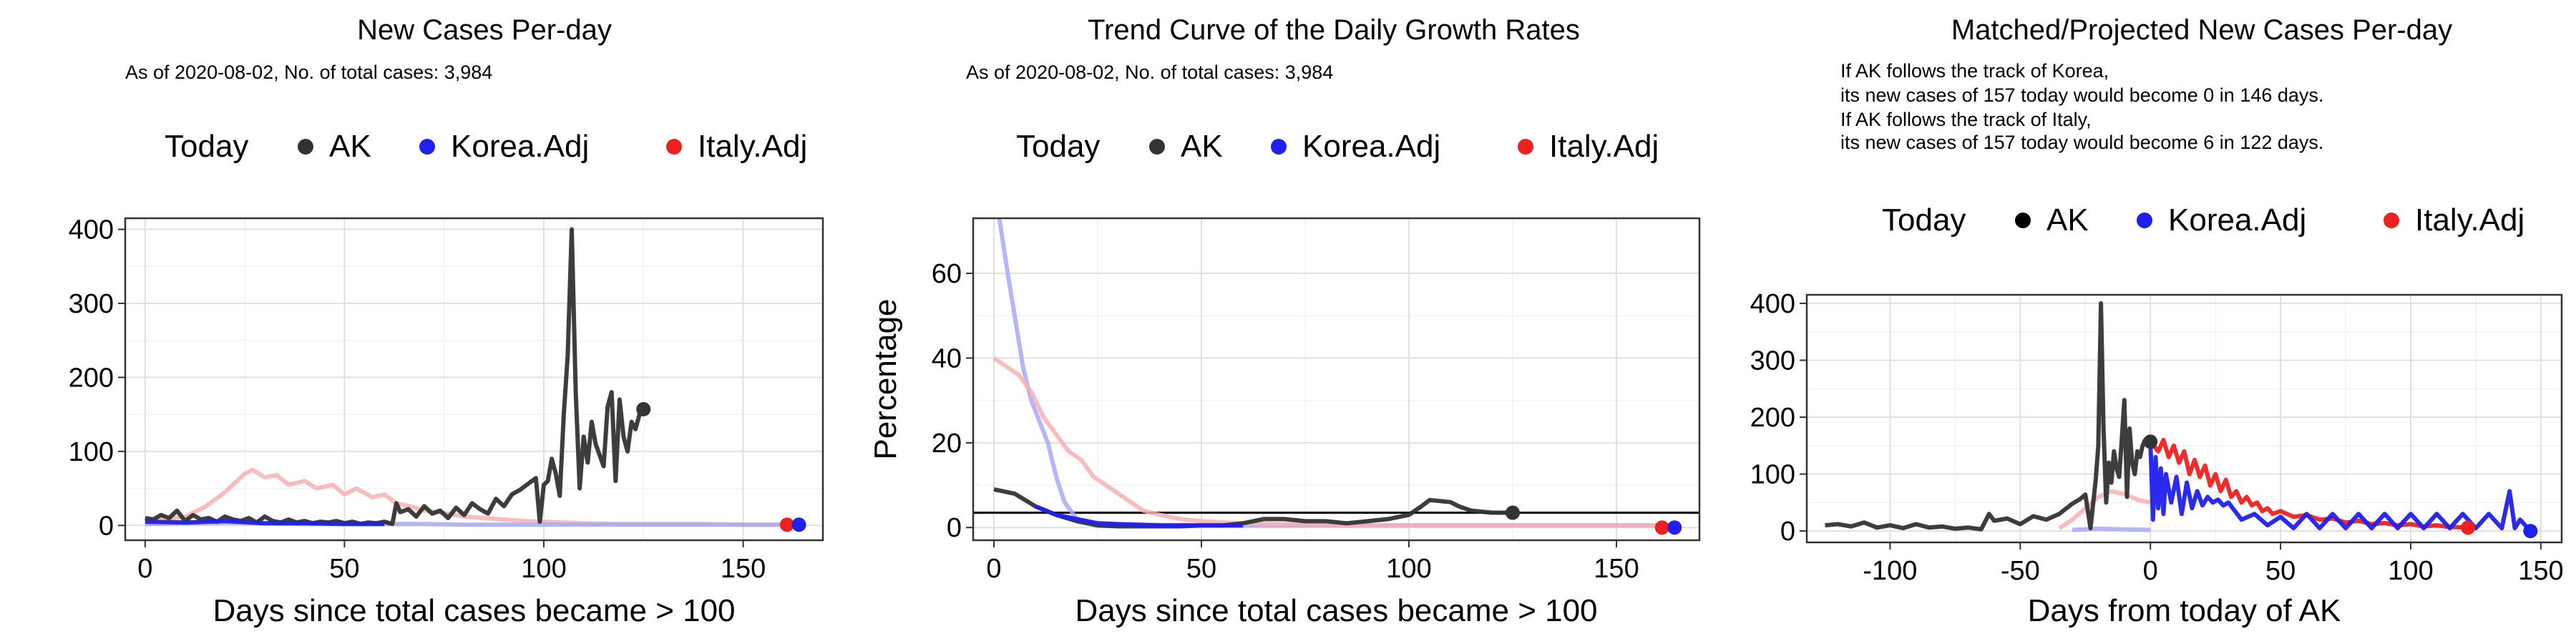 The width and height of the screenshot is (2576, 644). What do you see at coordinates (2201, 30) in the screenshot?
I see `chart-title: Matched/Projected New Cases Per-day` at bounding box center [2201, 30].